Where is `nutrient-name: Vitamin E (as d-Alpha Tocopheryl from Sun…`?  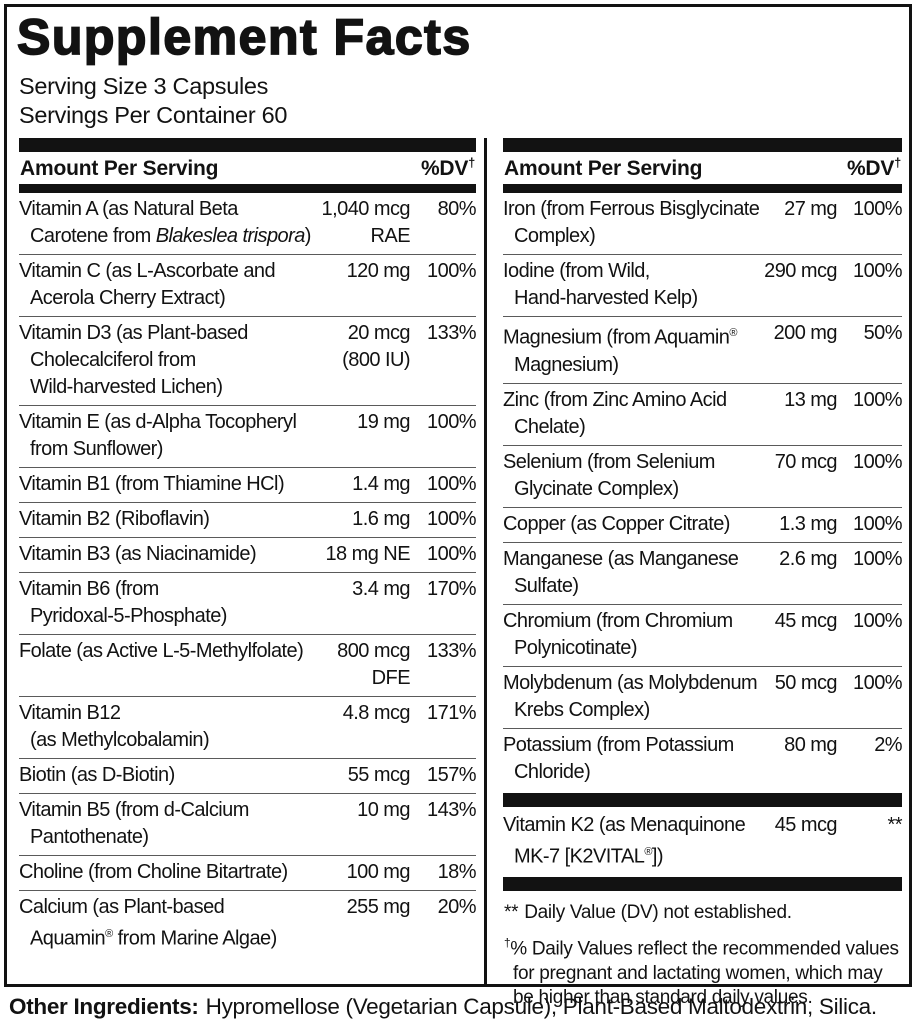 nutrient-name: Vitamin E (as d-Alpha Tocopheryl from Sun… is located at coordinates (158, 435).